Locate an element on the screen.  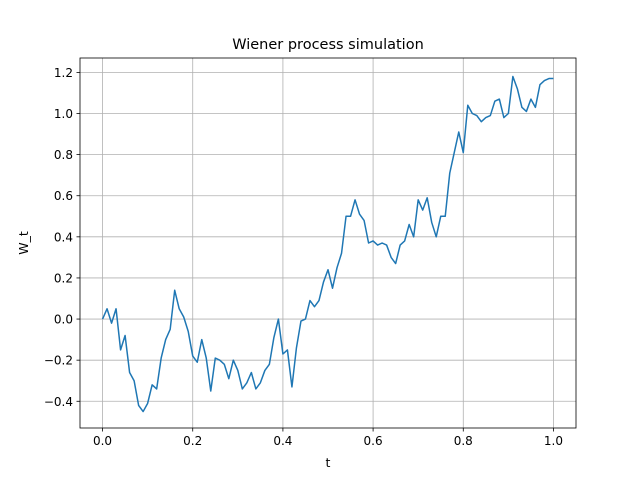
chart-title: Wiener process simulation is located at coordinates (328, 45).